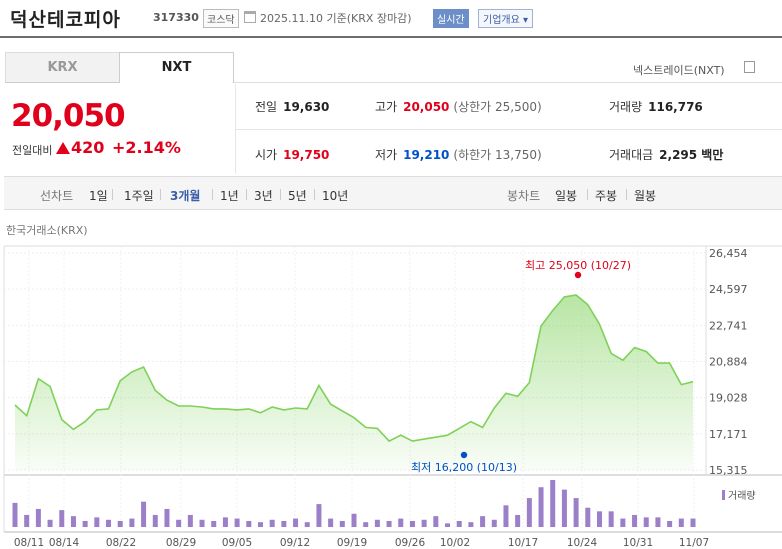 This screenshot has height=549, width=782. What do you see at coordinates (508, 82) in the screenshot?
I see `tab-divider` at bounding box center [508, 82].